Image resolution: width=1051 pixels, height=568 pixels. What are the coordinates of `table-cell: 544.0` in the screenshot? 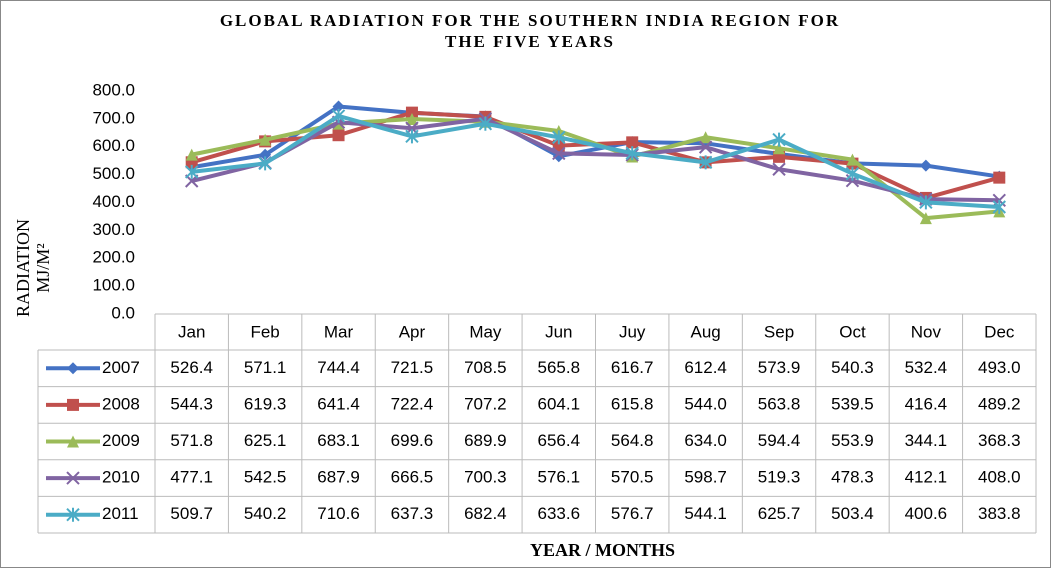 It's located at (705, 403).